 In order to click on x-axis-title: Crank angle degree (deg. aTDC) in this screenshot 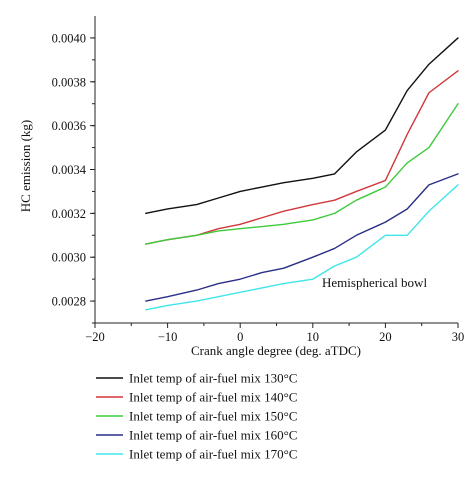, I will do `click(276, 350)`.